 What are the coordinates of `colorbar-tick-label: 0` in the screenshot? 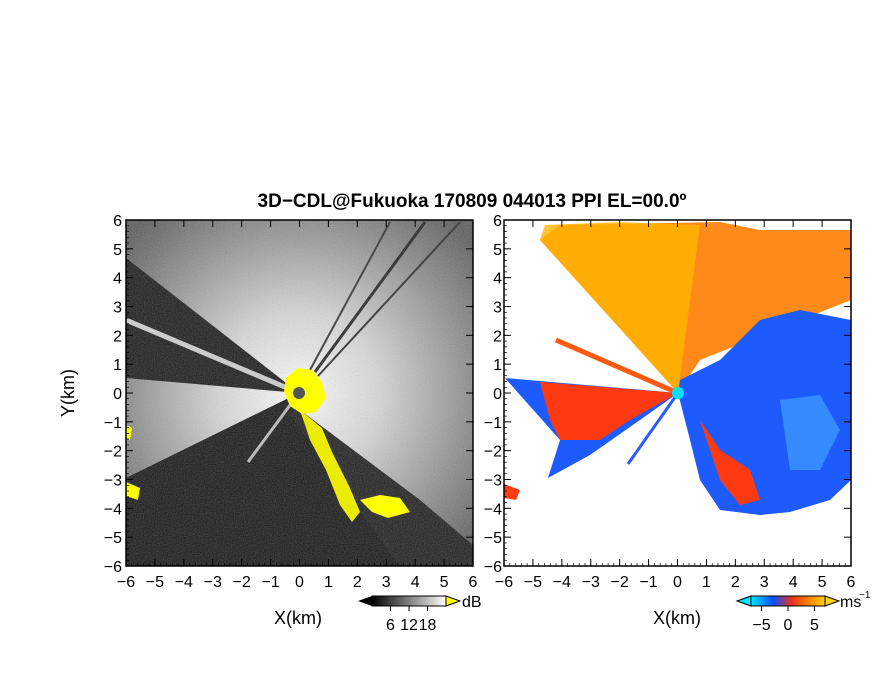 It's located at (788, 625).